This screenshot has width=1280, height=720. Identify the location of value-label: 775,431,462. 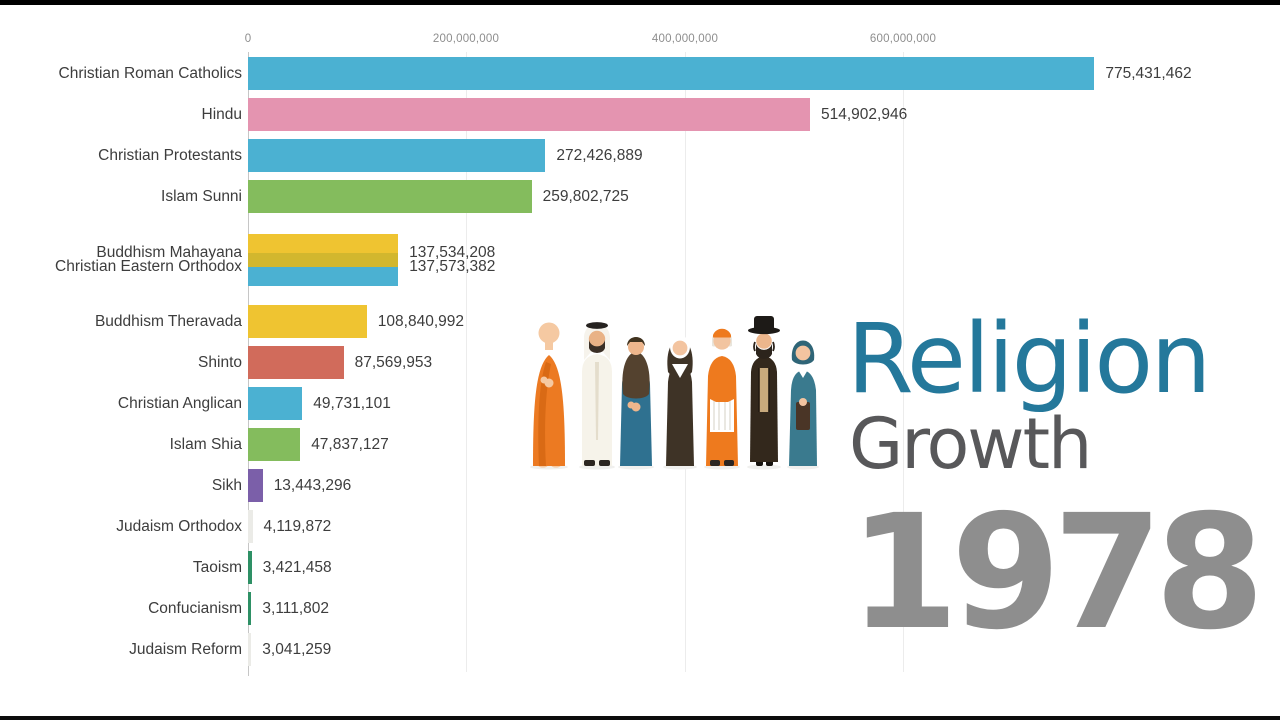
(1148, 73).